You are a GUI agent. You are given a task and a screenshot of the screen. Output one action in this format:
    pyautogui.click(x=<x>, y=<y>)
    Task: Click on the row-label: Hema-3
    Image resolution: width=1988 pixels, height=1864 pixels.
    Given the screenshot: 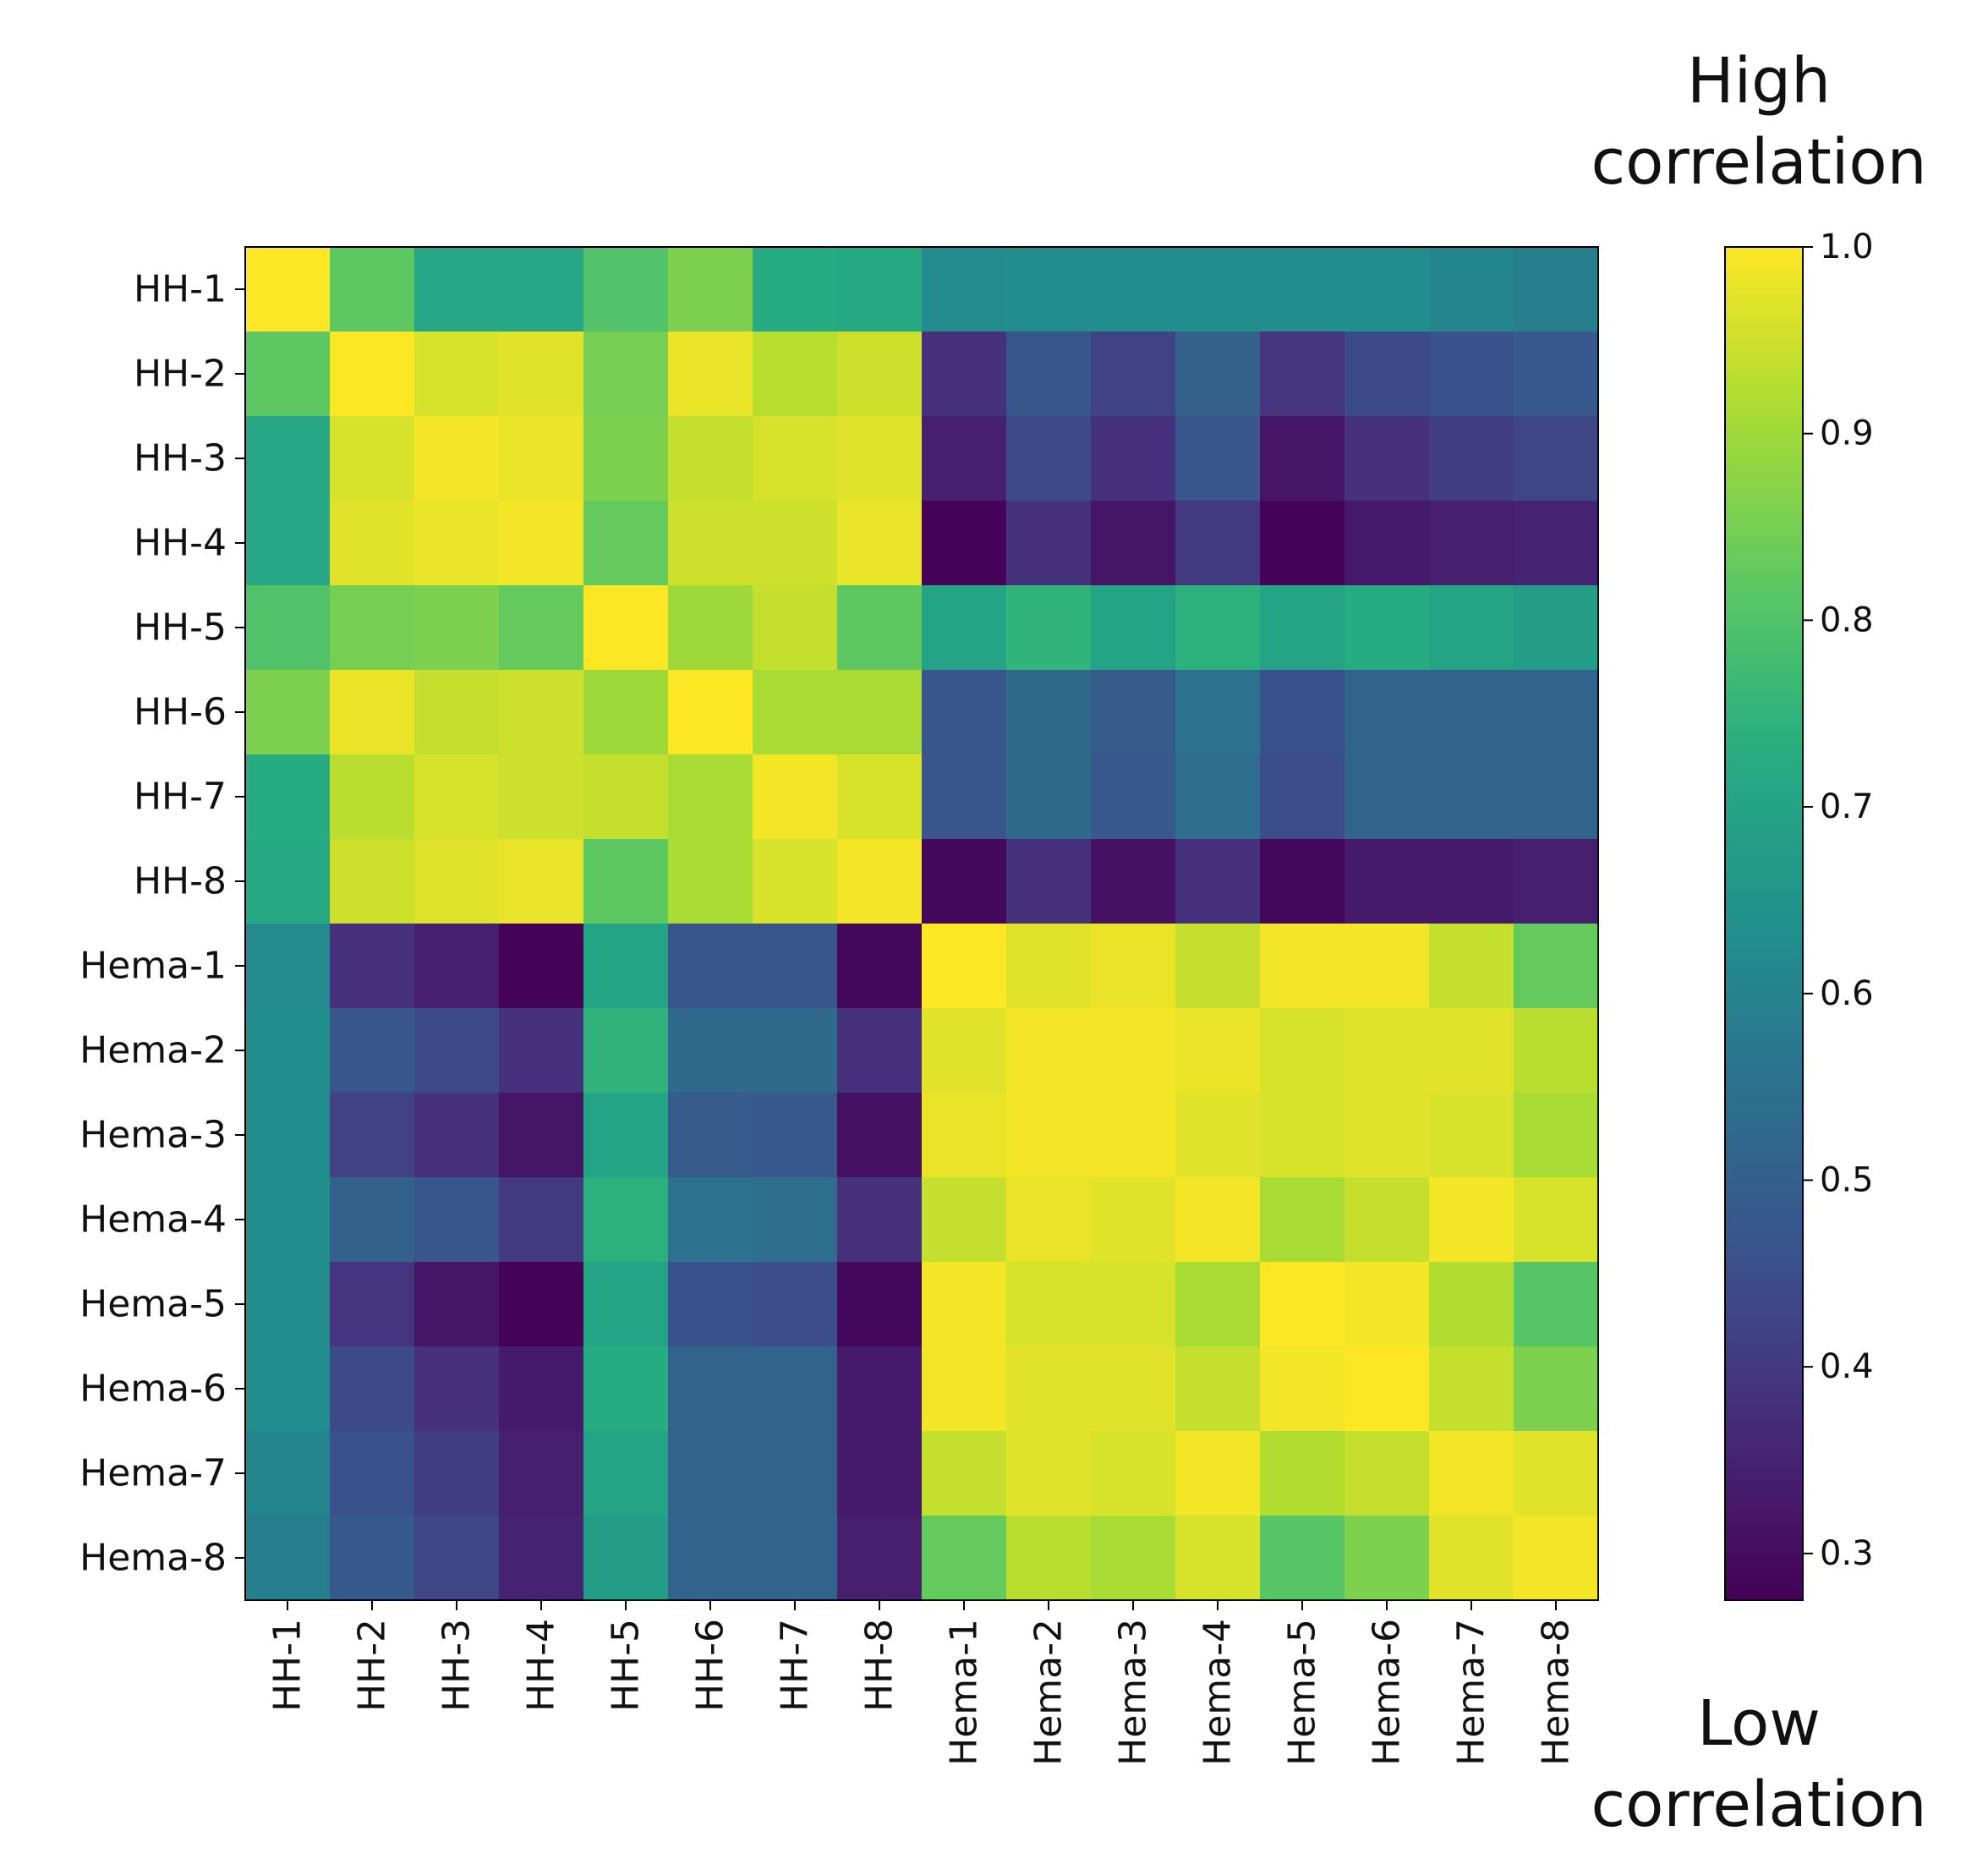 What is the action you would take?
    pyautogui.click(x=153, y=1135)
    